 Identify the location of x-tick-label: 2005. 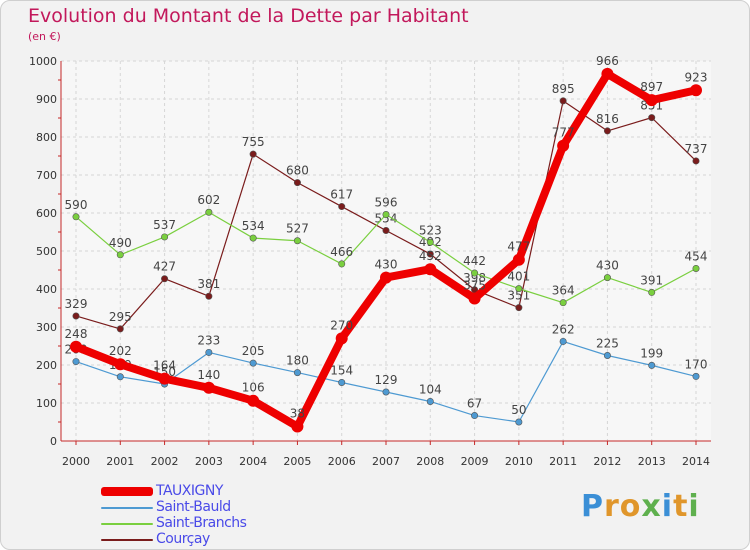
(297, 461).